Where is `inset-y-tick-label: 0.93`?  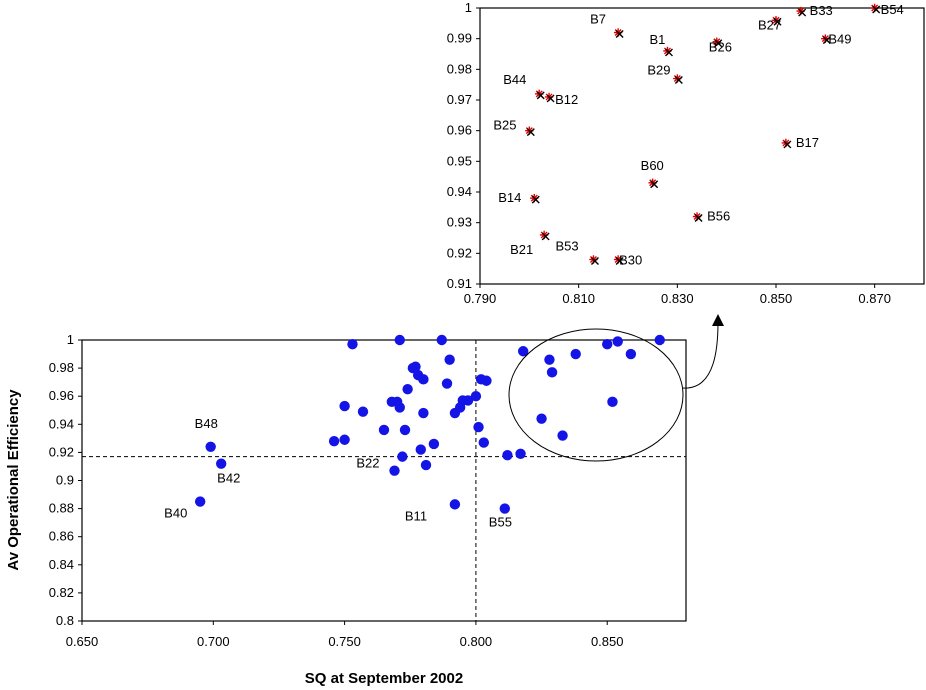 inset-y-tick-label: 0.93 is located at coordinates (459, 222).